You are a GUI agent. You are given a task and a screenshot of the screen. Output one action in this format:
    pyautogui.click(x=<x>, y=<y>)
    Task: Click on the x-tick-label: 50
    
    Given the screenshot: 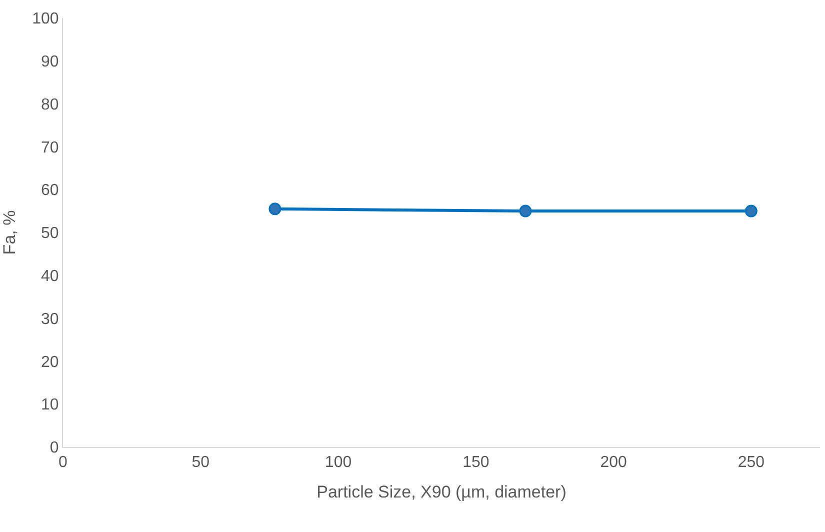 What is the action you would take?
    pyautogui.click(x=201, y=463)
    